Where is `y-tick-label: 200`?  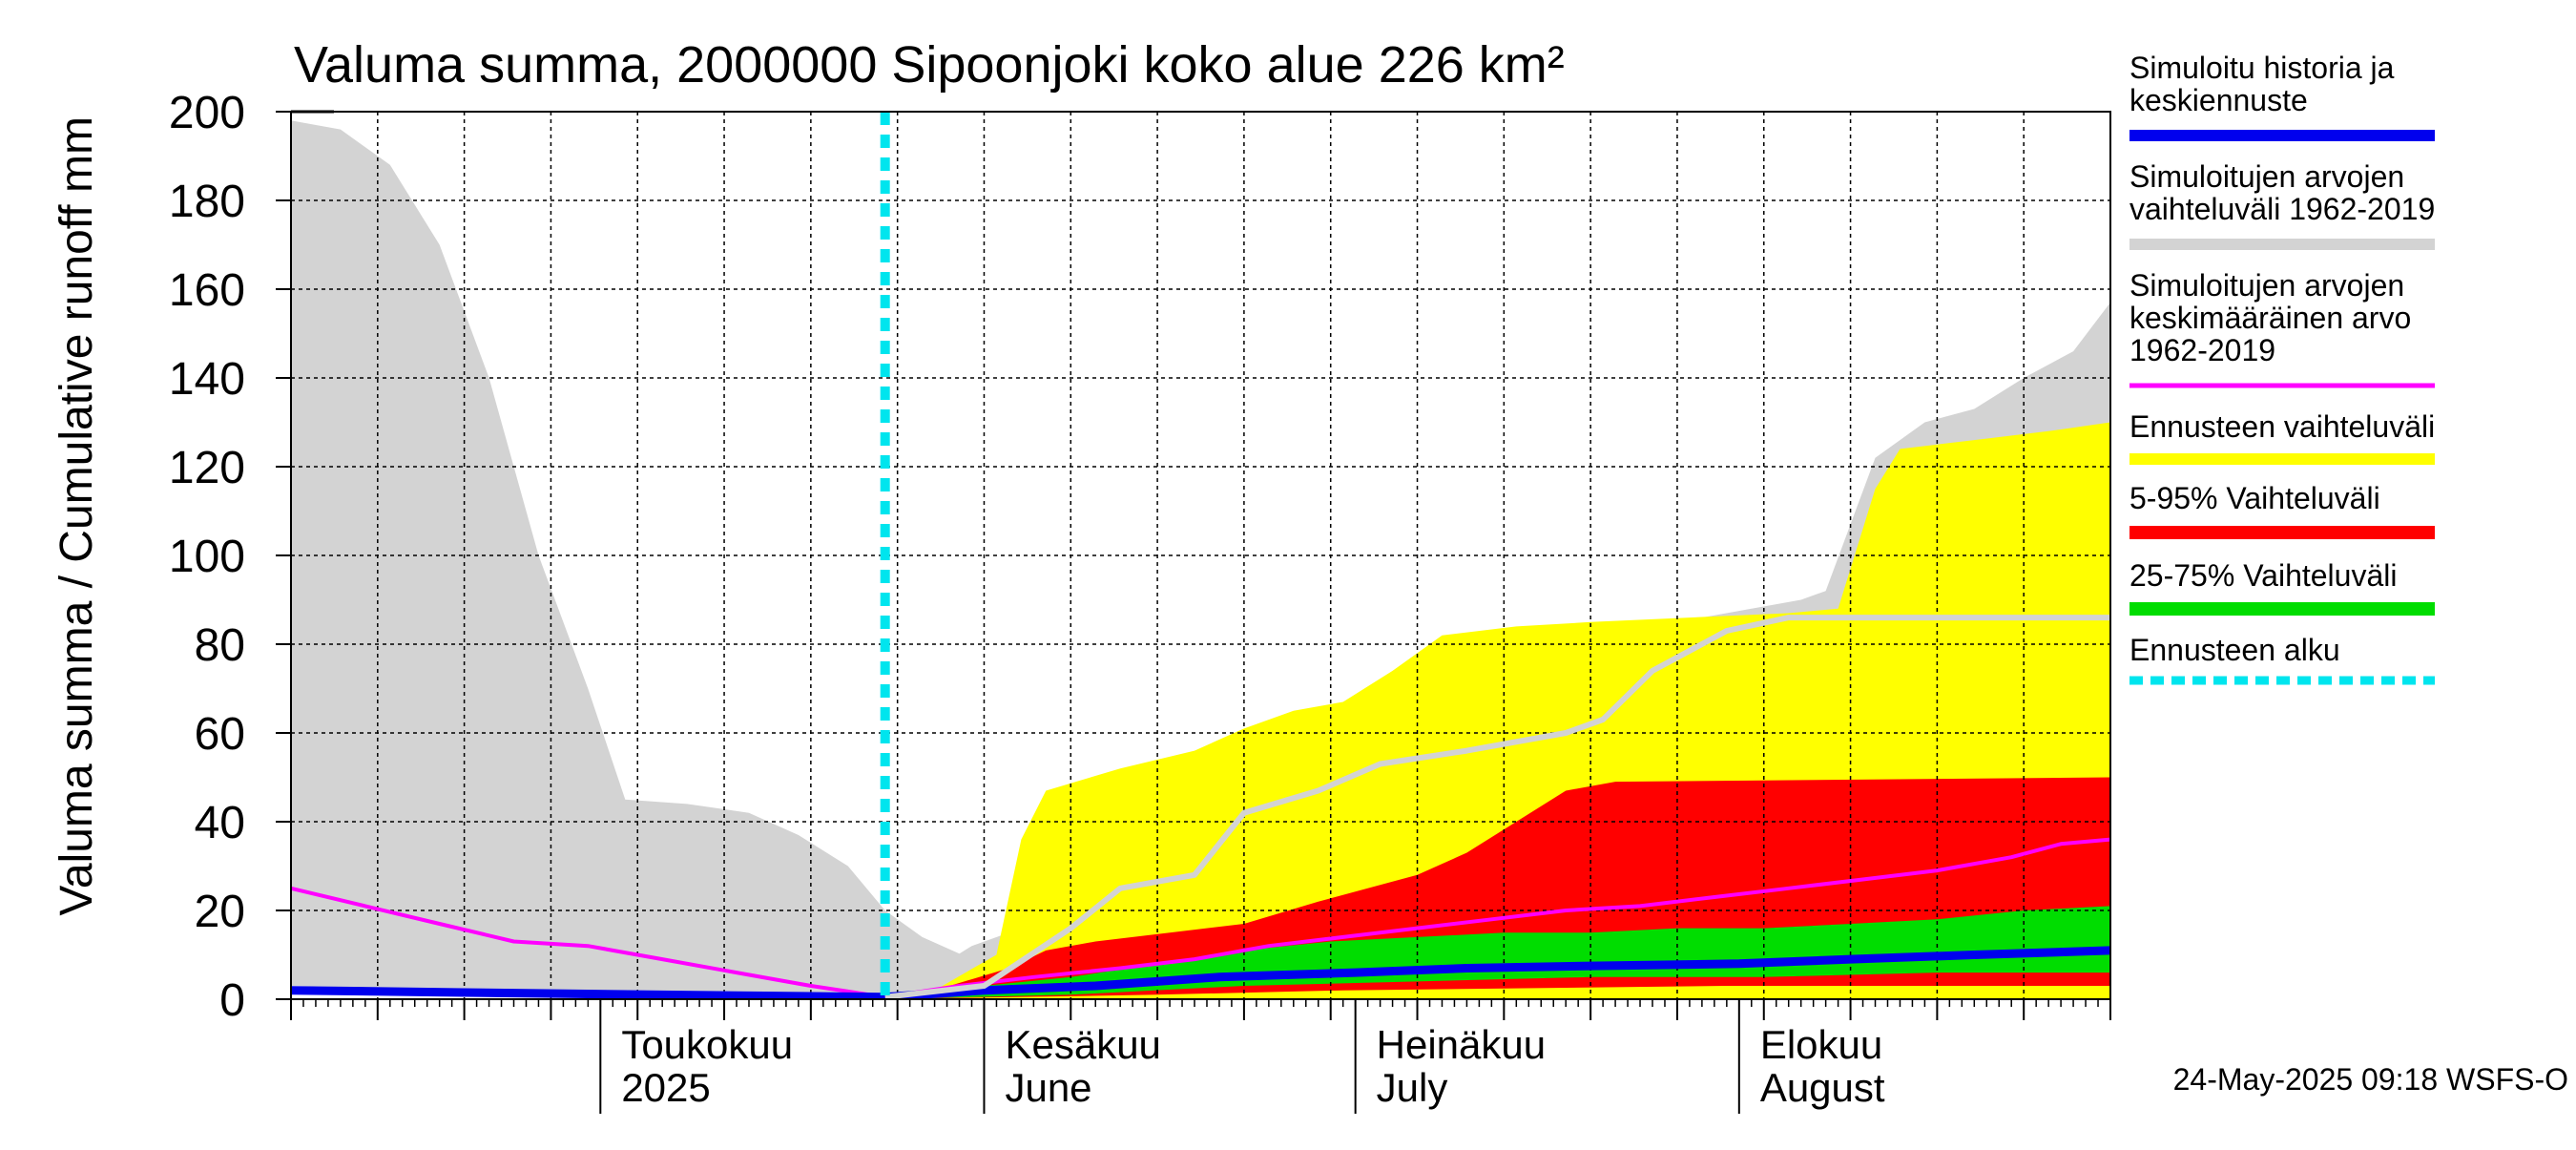 y-tick-label: 200 is located at coordinates (207, 113).